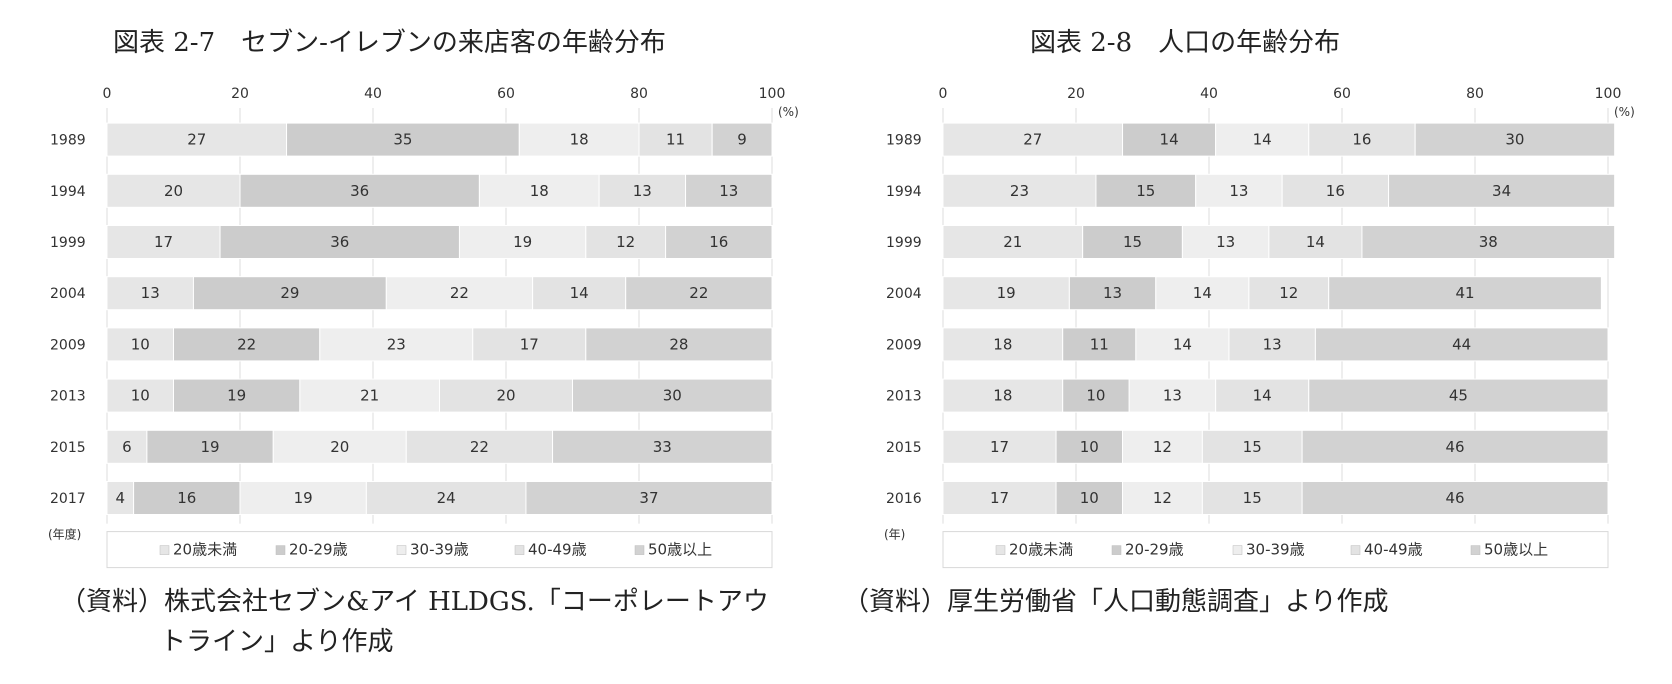 Image resolution: width=1672 pixels, height=684 pixels. Describe the element at coordinates (1488, 242) in the screenshot. I see `data-label: 38` at that location.